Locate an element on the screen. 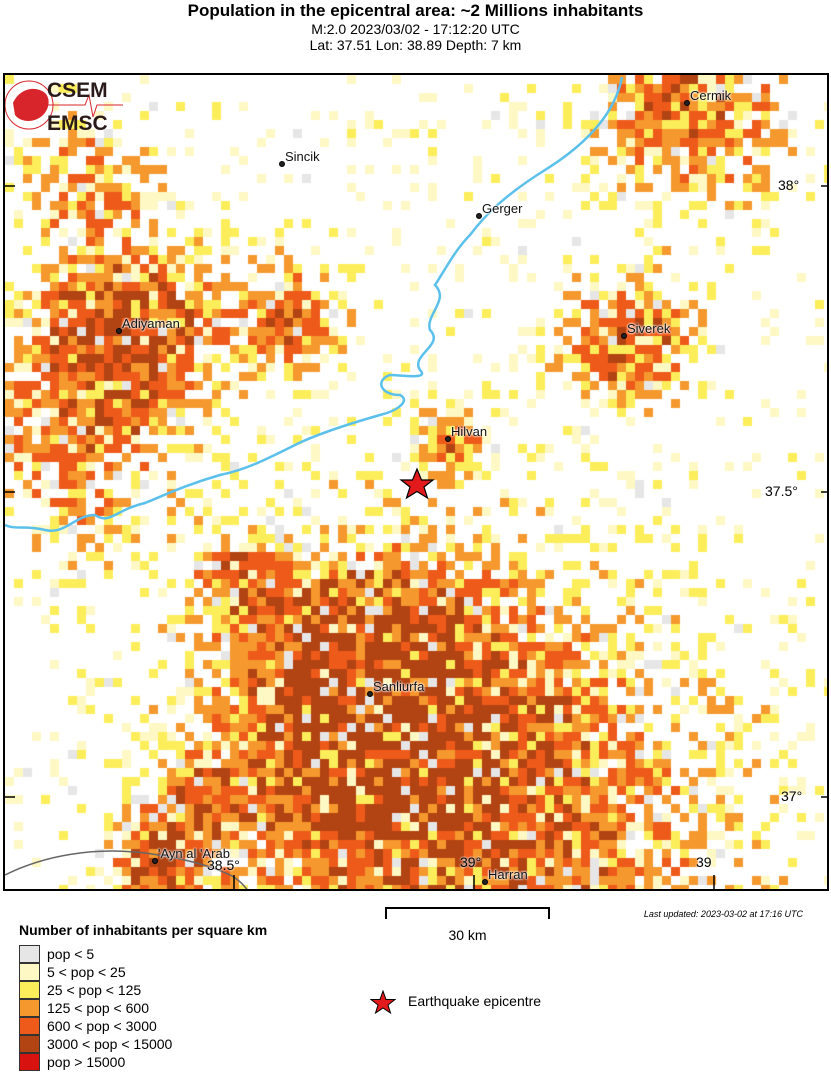  svg-text: EMSC is located at coordinates (77, 123).